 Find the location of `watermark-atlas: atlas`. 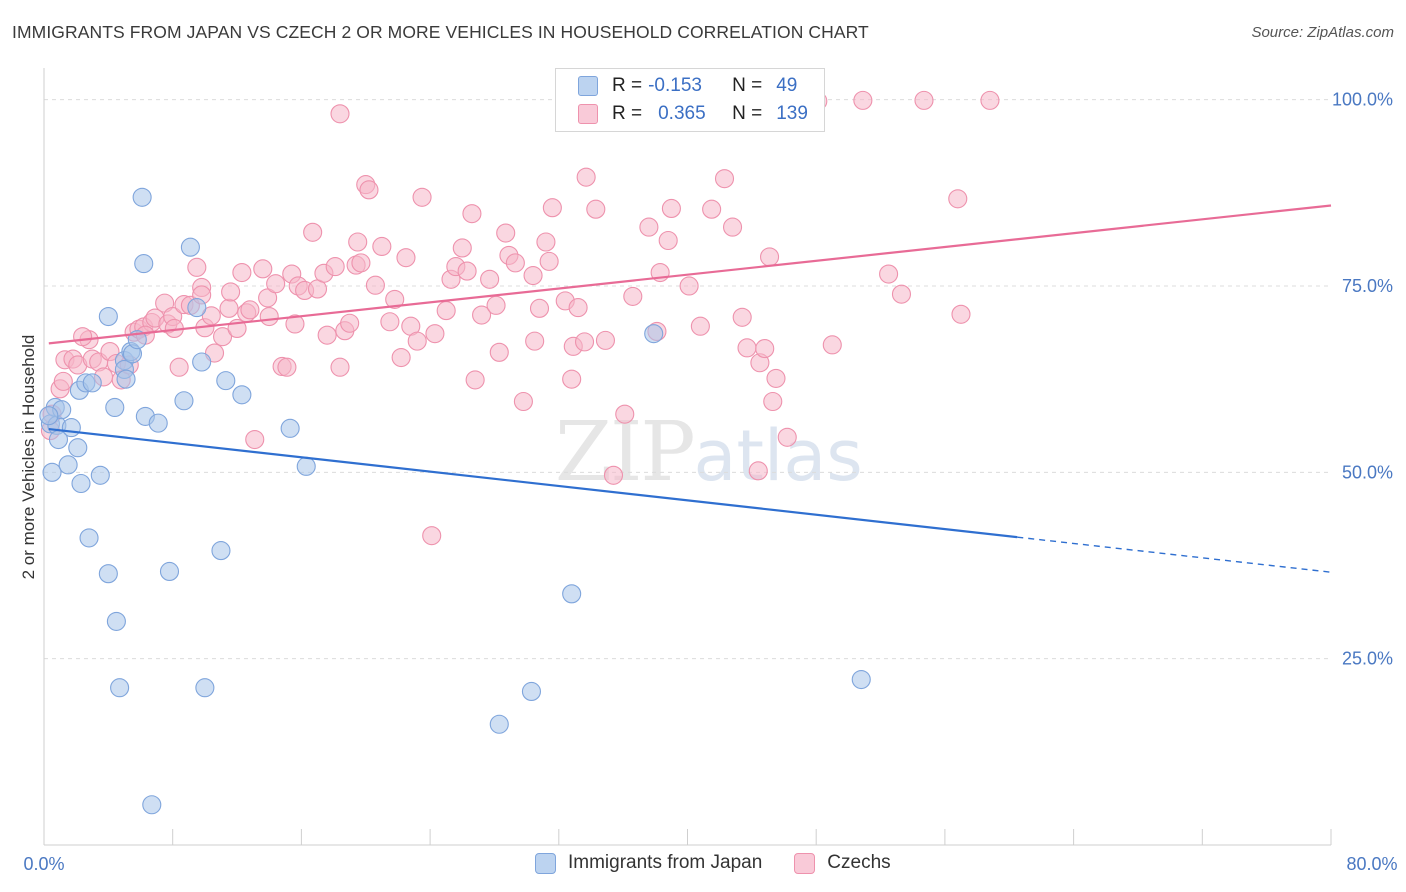

watermark-atlas: atlas is located at coordinates (778, 456).